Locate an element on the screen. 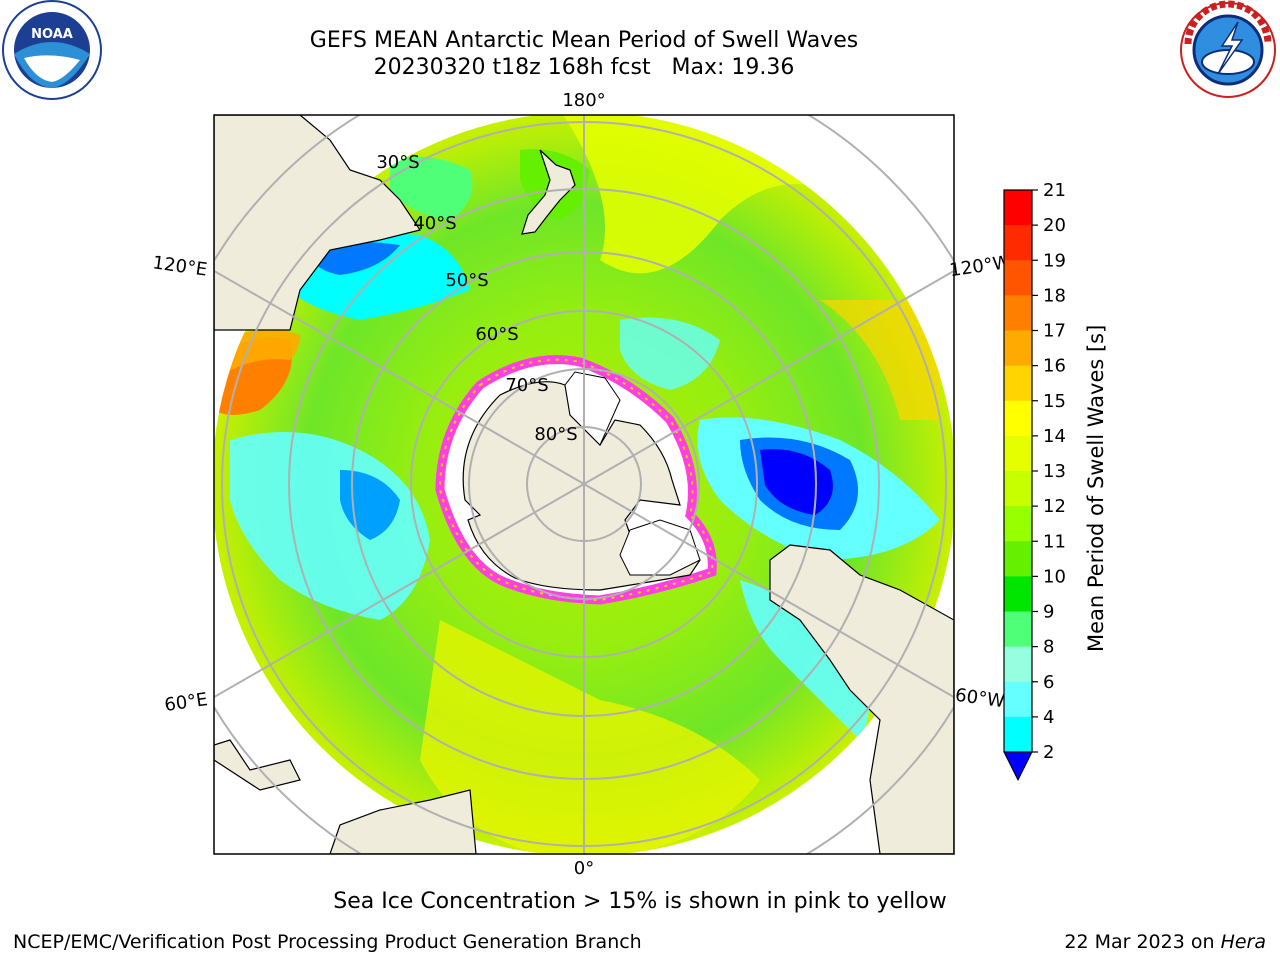  noaa-logo-text: NOAA is located at coordinates (52, 34).